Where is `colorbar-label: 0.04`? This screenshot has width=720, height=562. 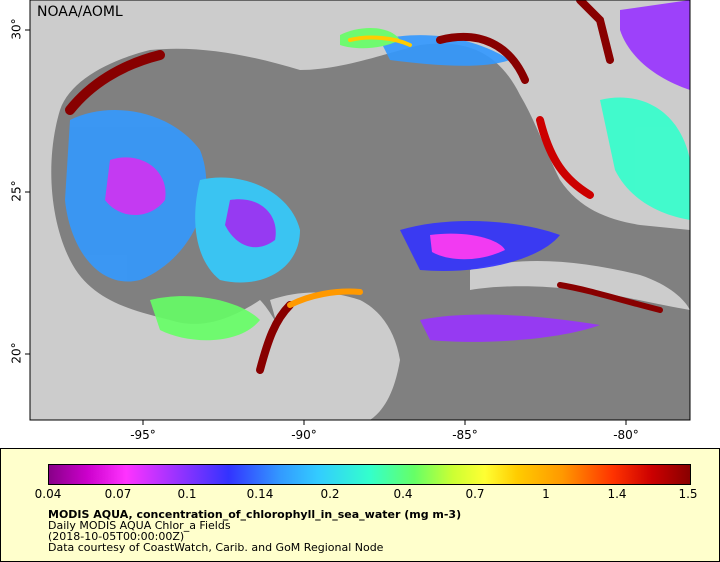 colorbar-label: 0.04 is located at coordinates (48, 494).